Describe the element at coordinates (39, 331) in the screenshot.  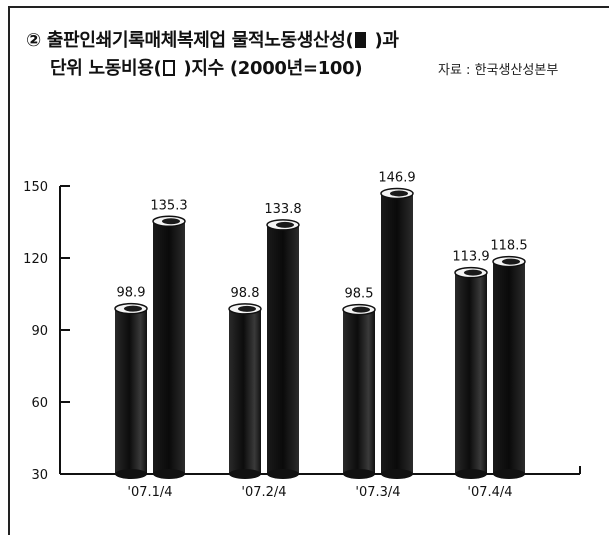
I see `y-tick-label: 90` at that location.